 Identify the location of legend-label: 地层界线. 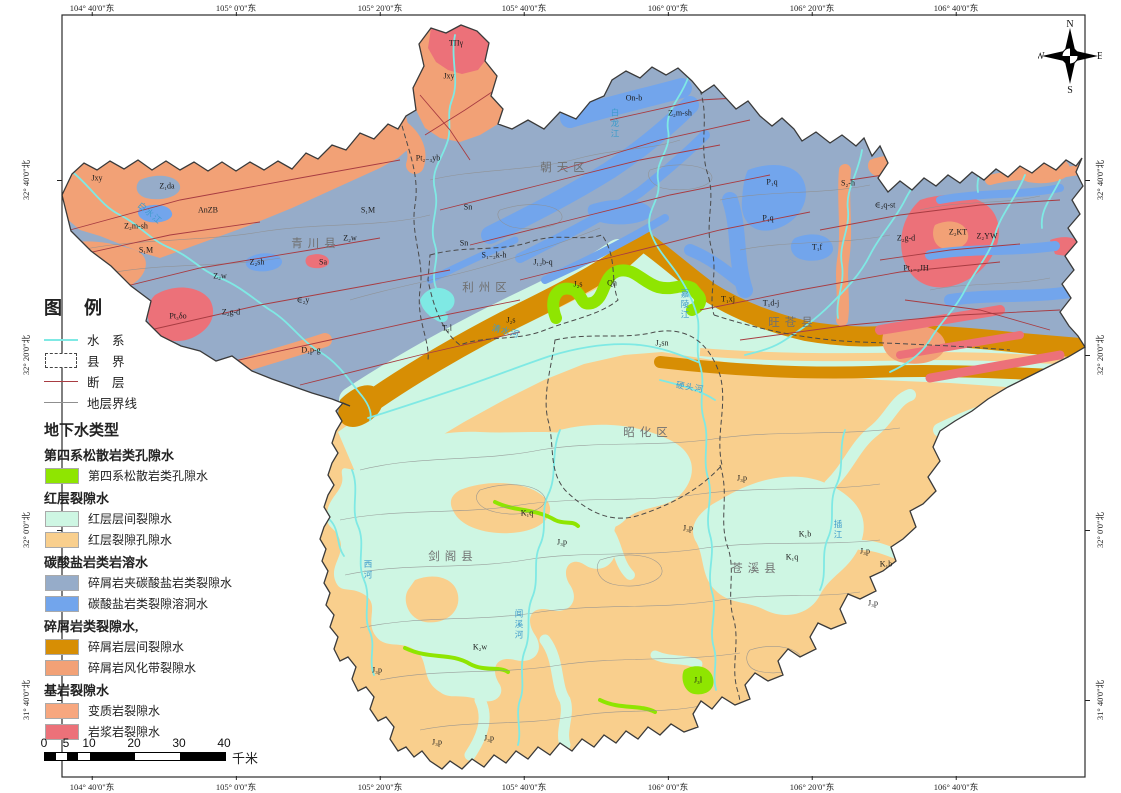
(112, 404).